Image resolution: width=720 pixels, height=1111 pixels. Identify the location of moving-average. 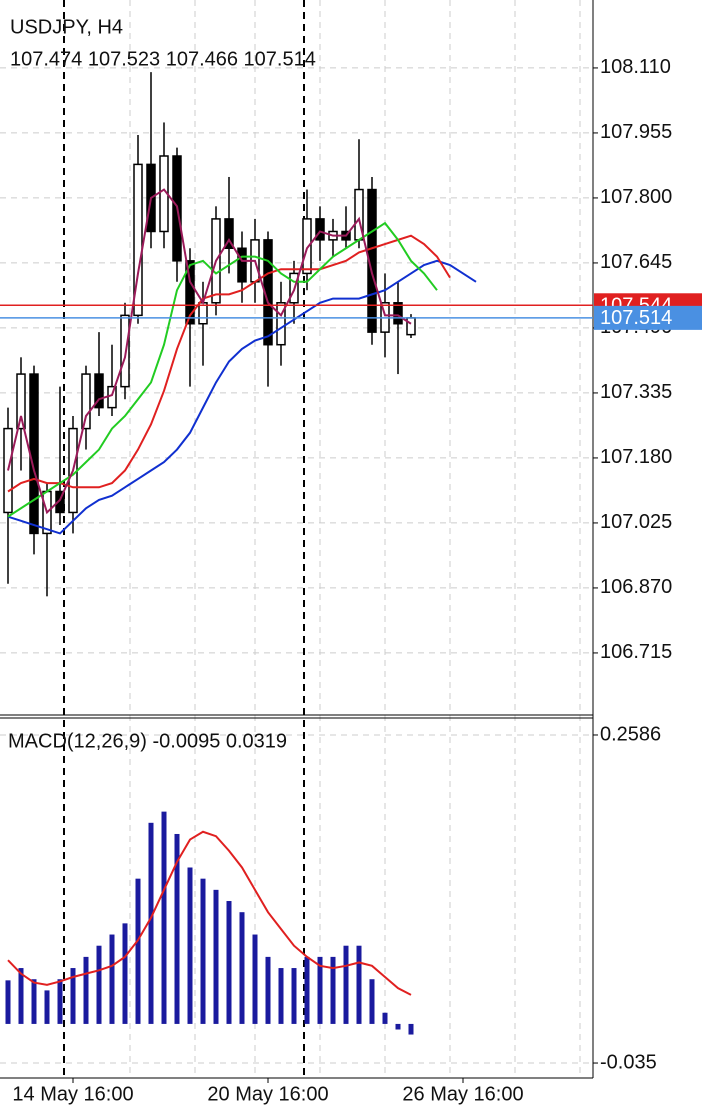
(229, 363).